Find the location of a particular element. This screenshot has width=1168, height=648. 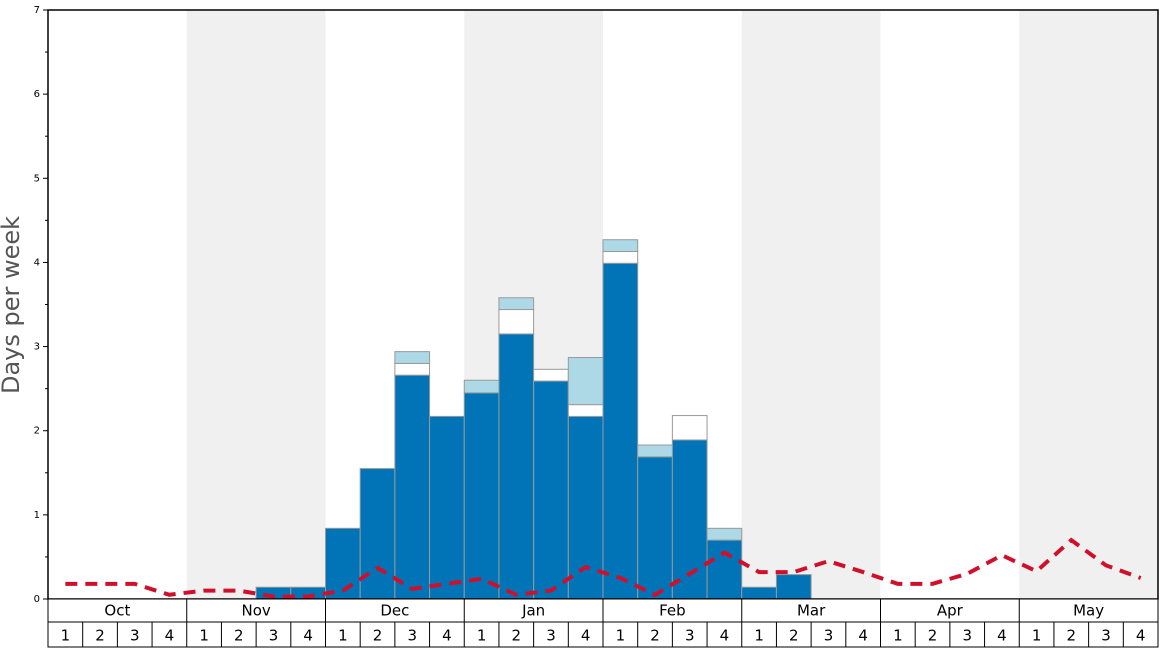

month-label: Apr is located at coordinates (950, 611).